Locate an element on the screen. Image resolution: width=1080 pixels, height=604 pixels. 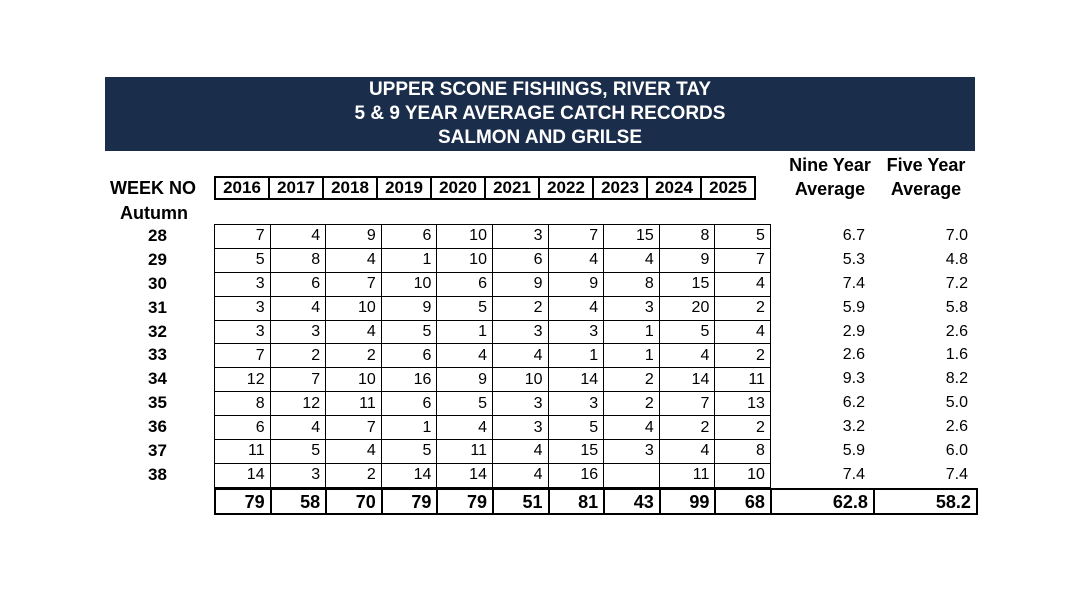
total-cell: 51 is located at coordinates (520, 501).